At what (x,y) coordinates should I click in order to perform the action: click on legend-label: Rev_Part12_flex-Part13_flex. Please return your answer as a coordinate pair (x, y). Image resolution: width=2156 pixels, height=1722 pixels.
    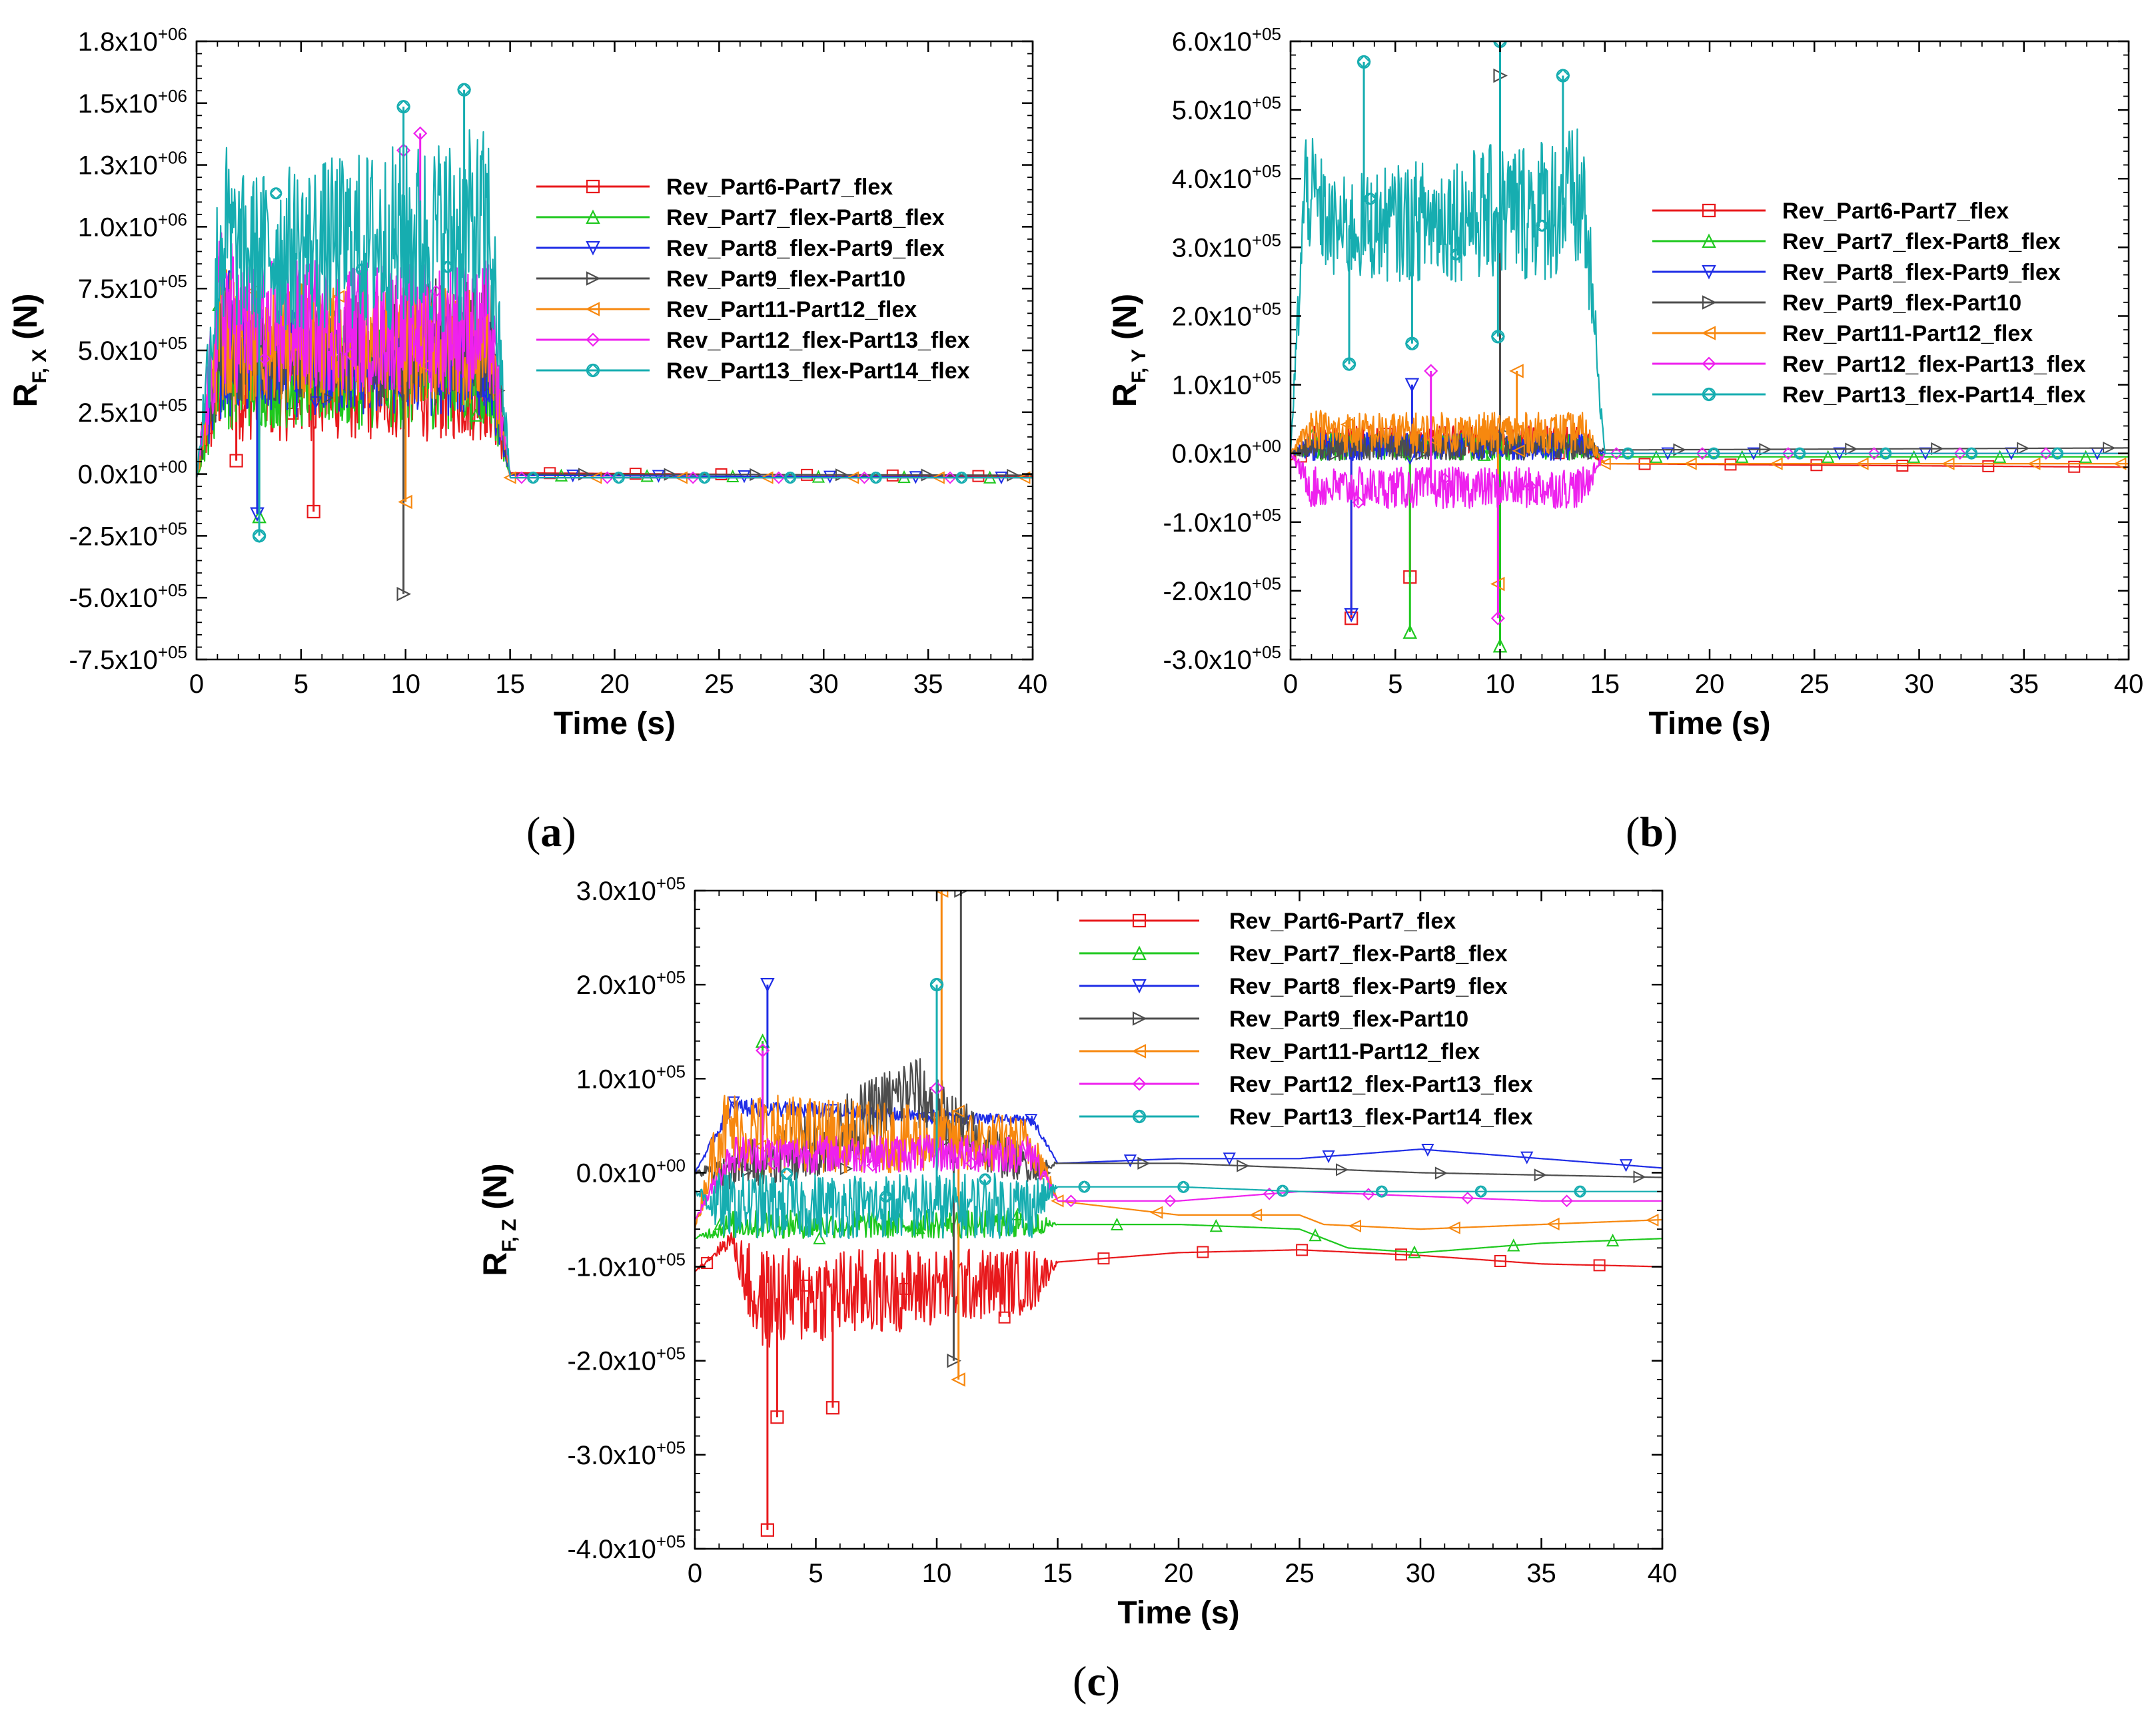
    Looking at the image, I should click on (1934, 364).